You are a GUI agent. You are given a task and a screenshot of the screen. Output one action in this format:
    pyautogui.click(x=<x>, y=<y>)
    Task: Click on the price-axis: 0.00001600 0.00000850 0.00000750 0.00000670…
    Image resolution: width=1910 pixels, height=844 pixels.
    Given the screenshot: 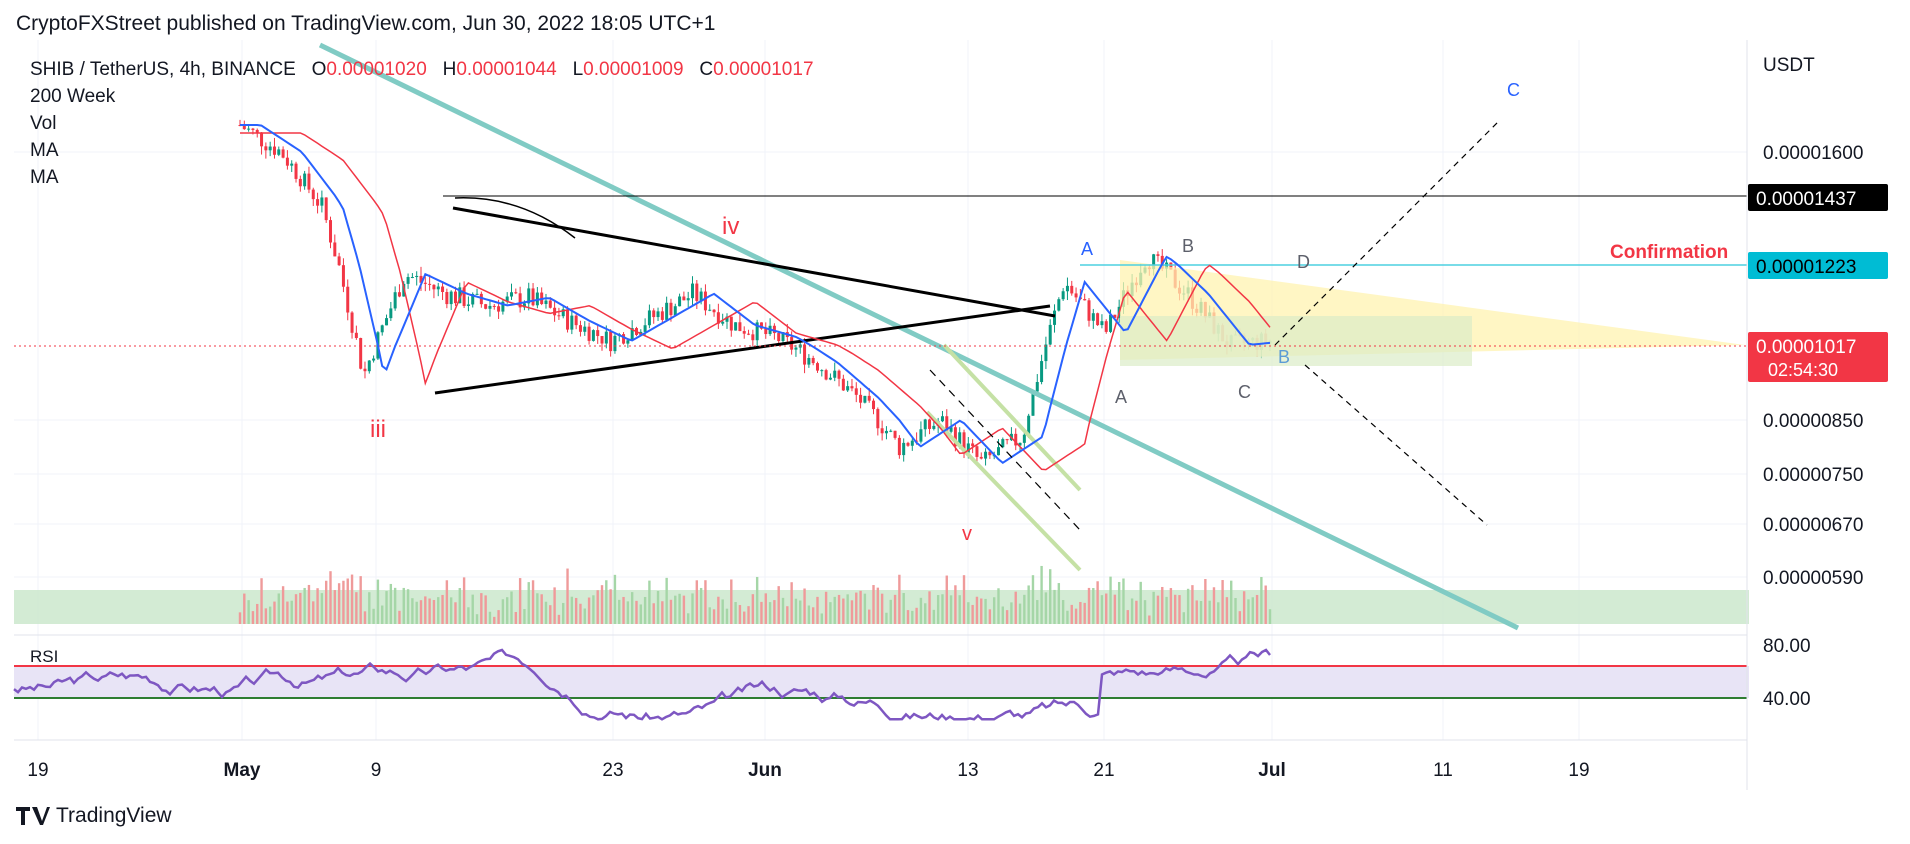 What is the action you would take?
    pyautogui.click(x=1813, y=366)
    